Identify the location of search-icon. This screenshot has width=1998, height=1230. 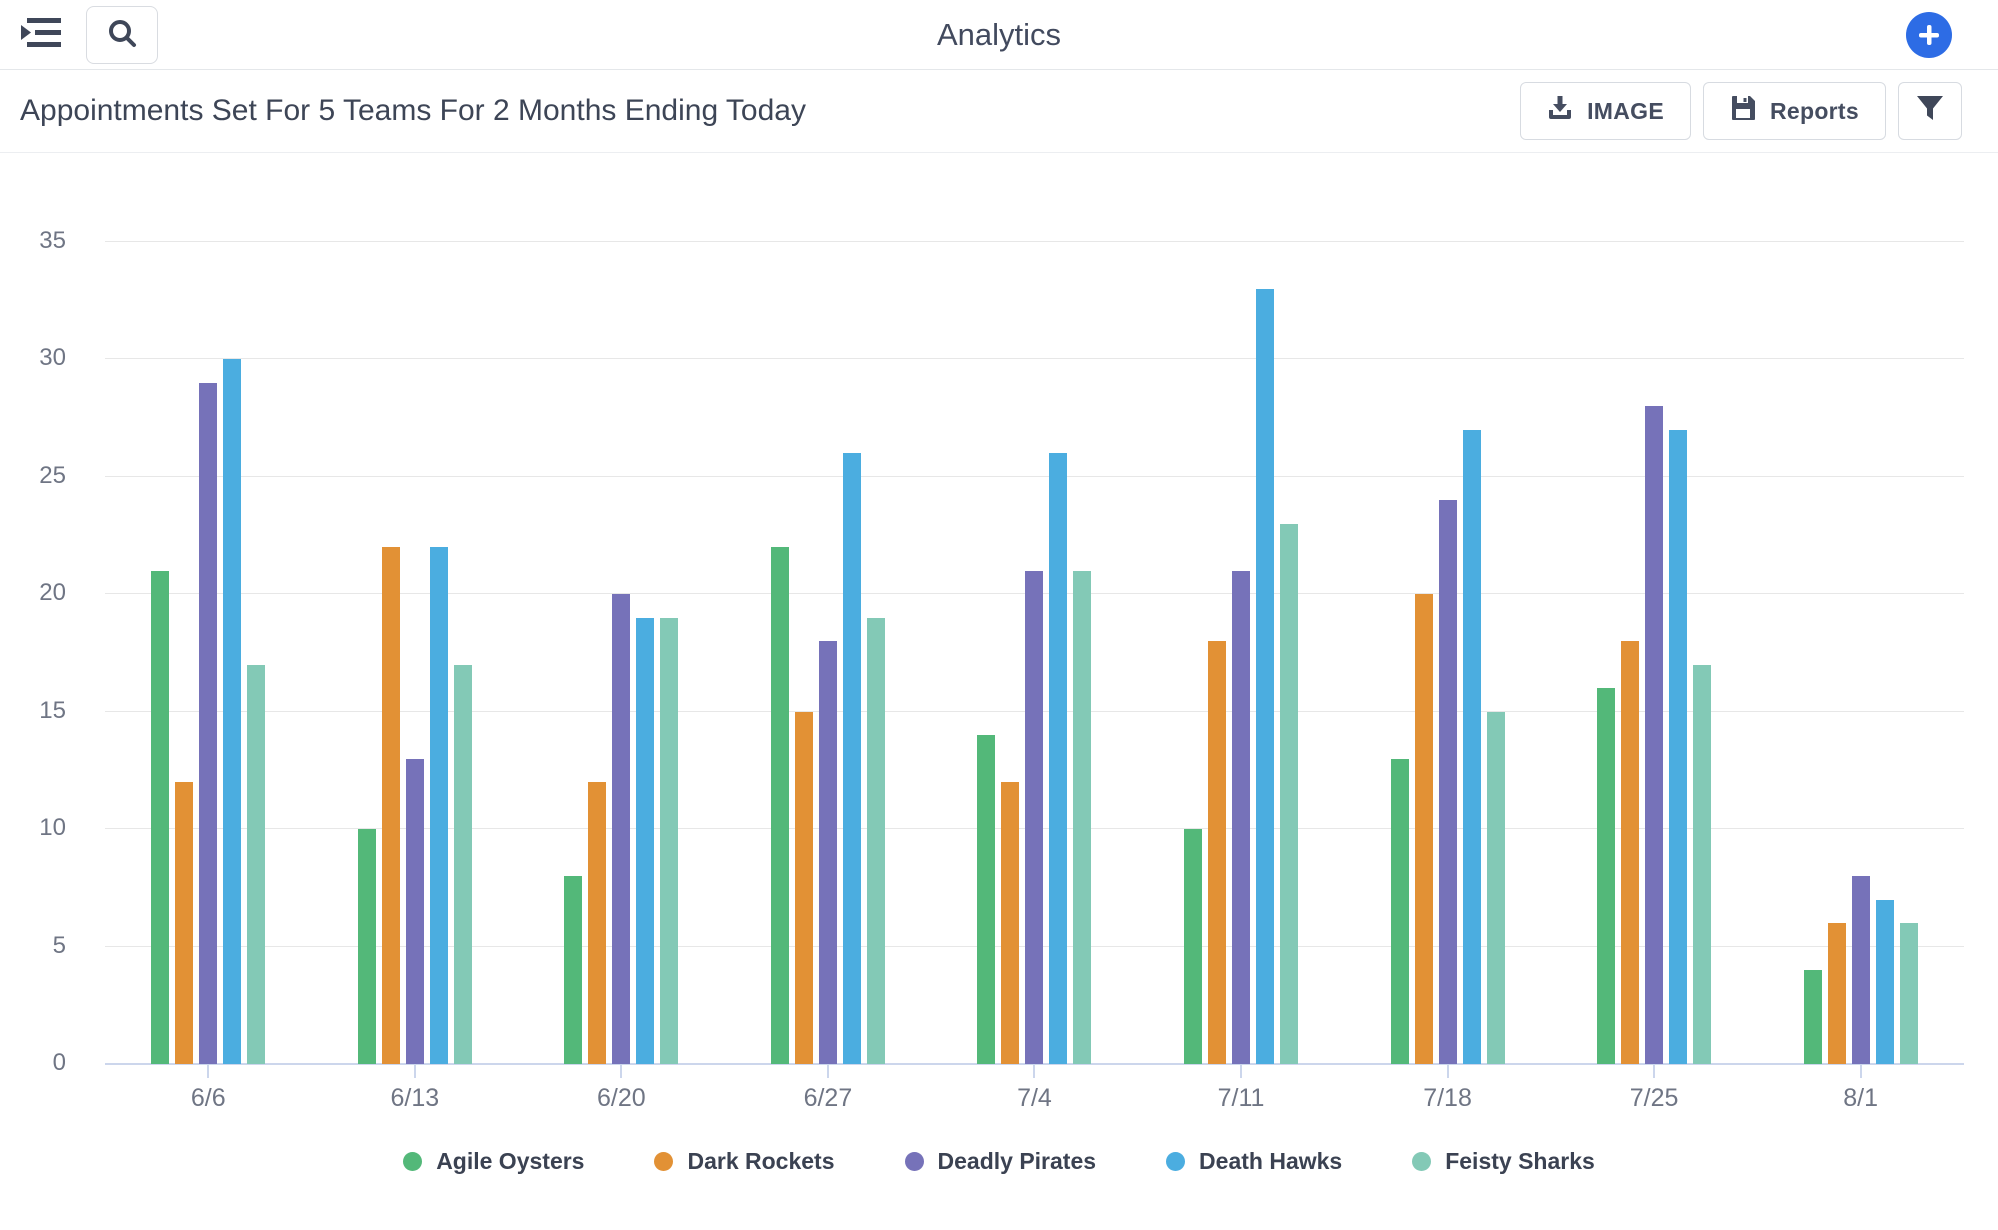
(122, 34).